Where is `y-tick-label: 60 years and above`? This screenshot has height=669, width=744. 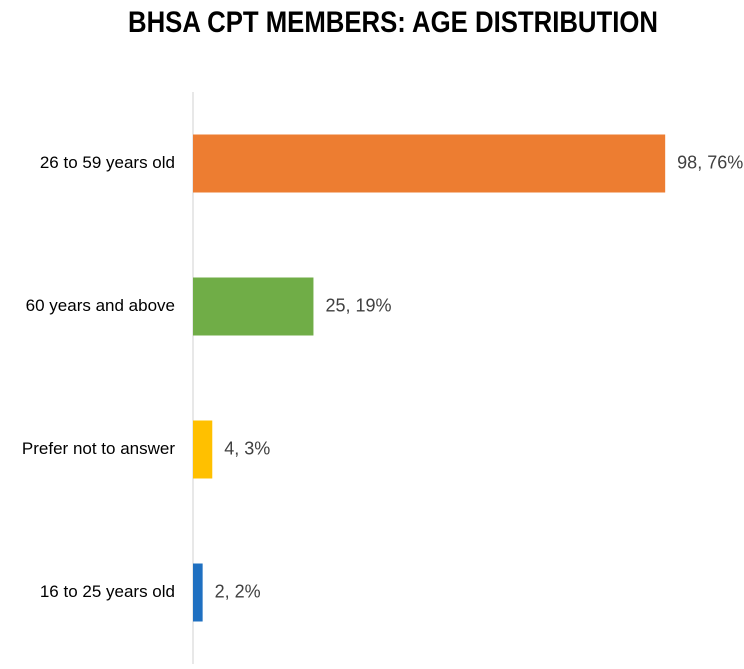 y-tick-label: 60 years and above is located at coordinates (100, 305).